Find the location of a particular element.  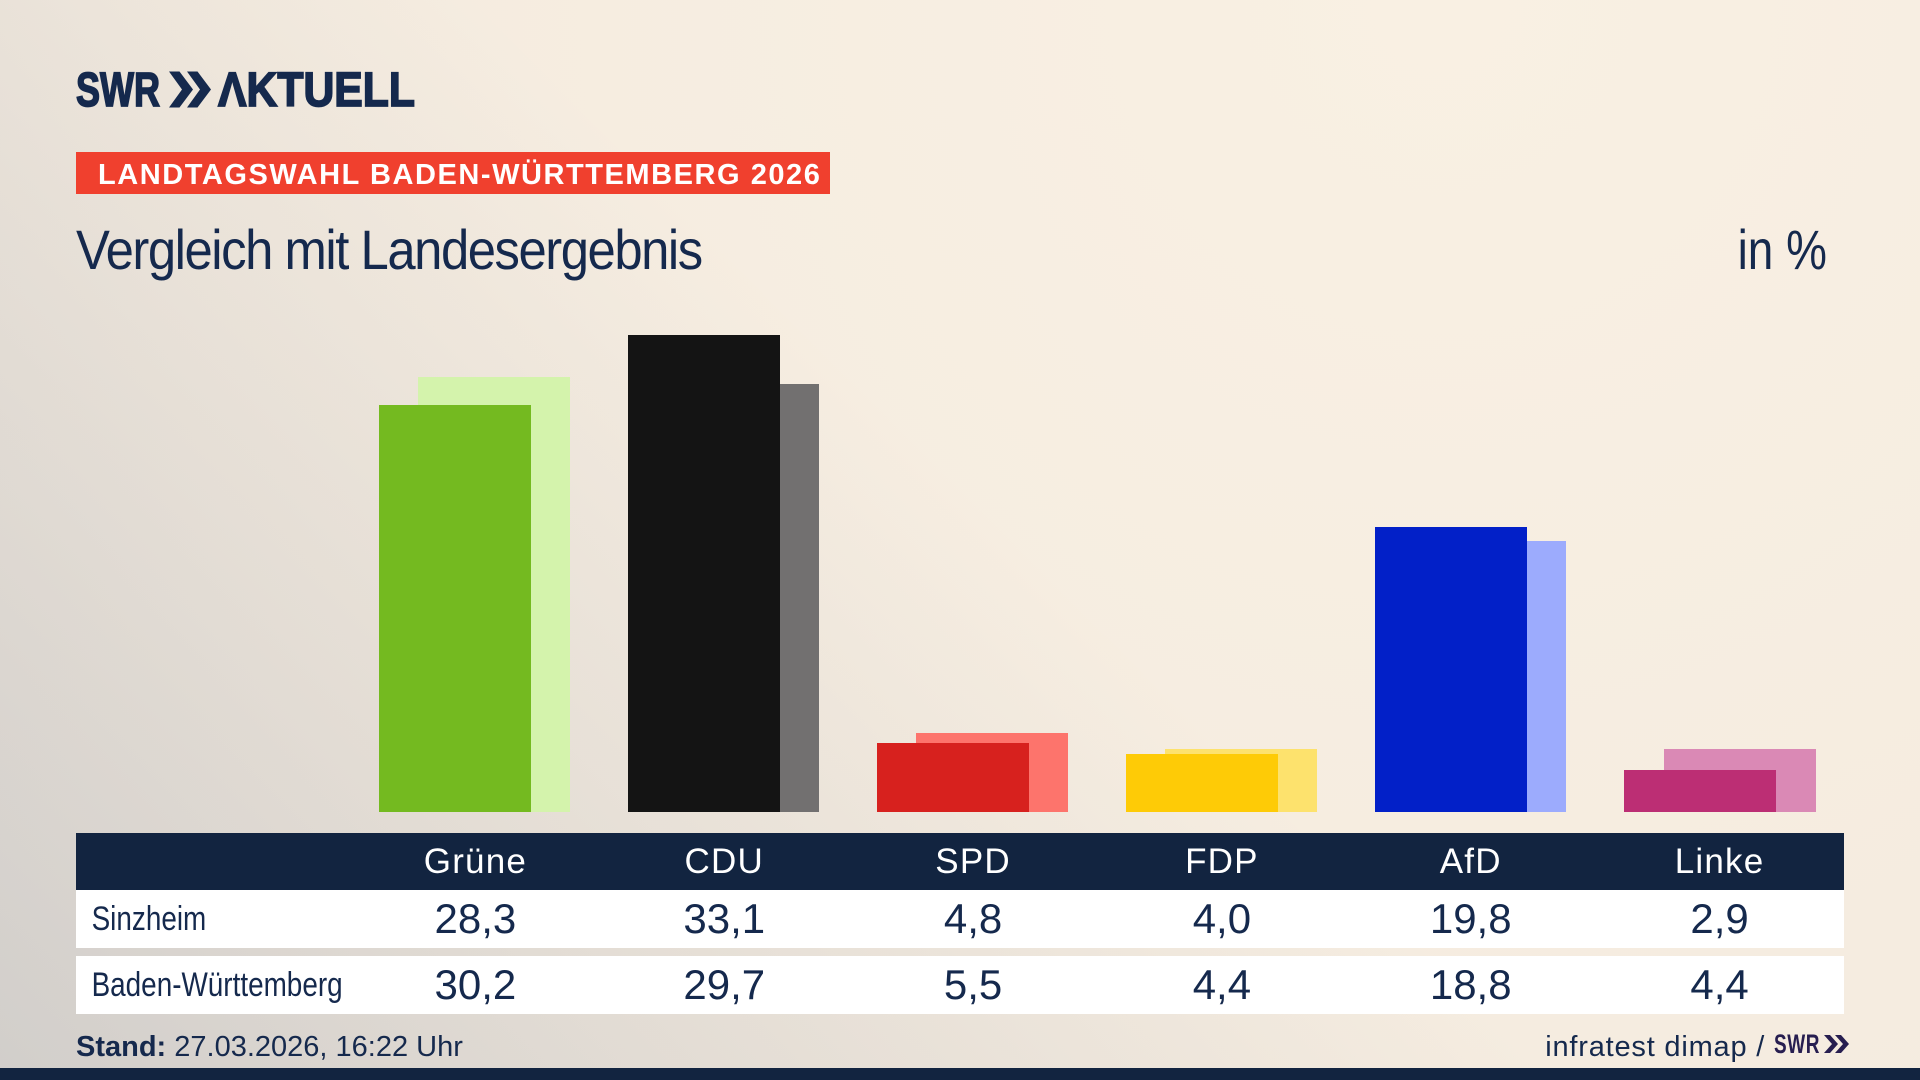

svg-text: ΛKTUELL is located at coordinates (316, 90).